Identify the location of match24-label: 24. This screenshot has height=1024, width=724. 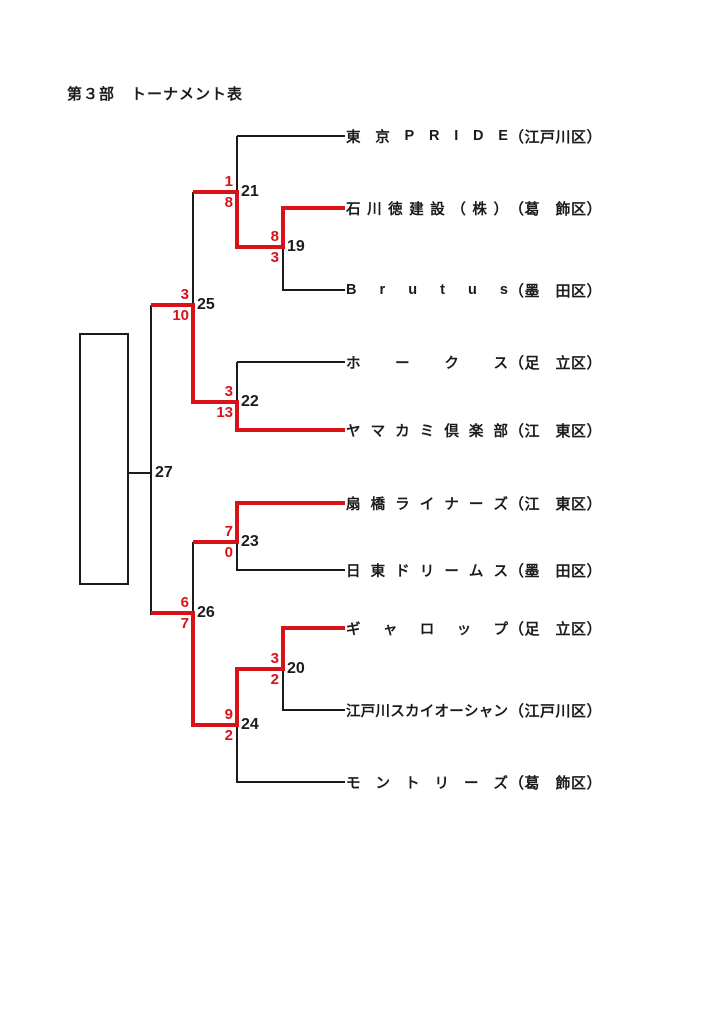
(250, 724).